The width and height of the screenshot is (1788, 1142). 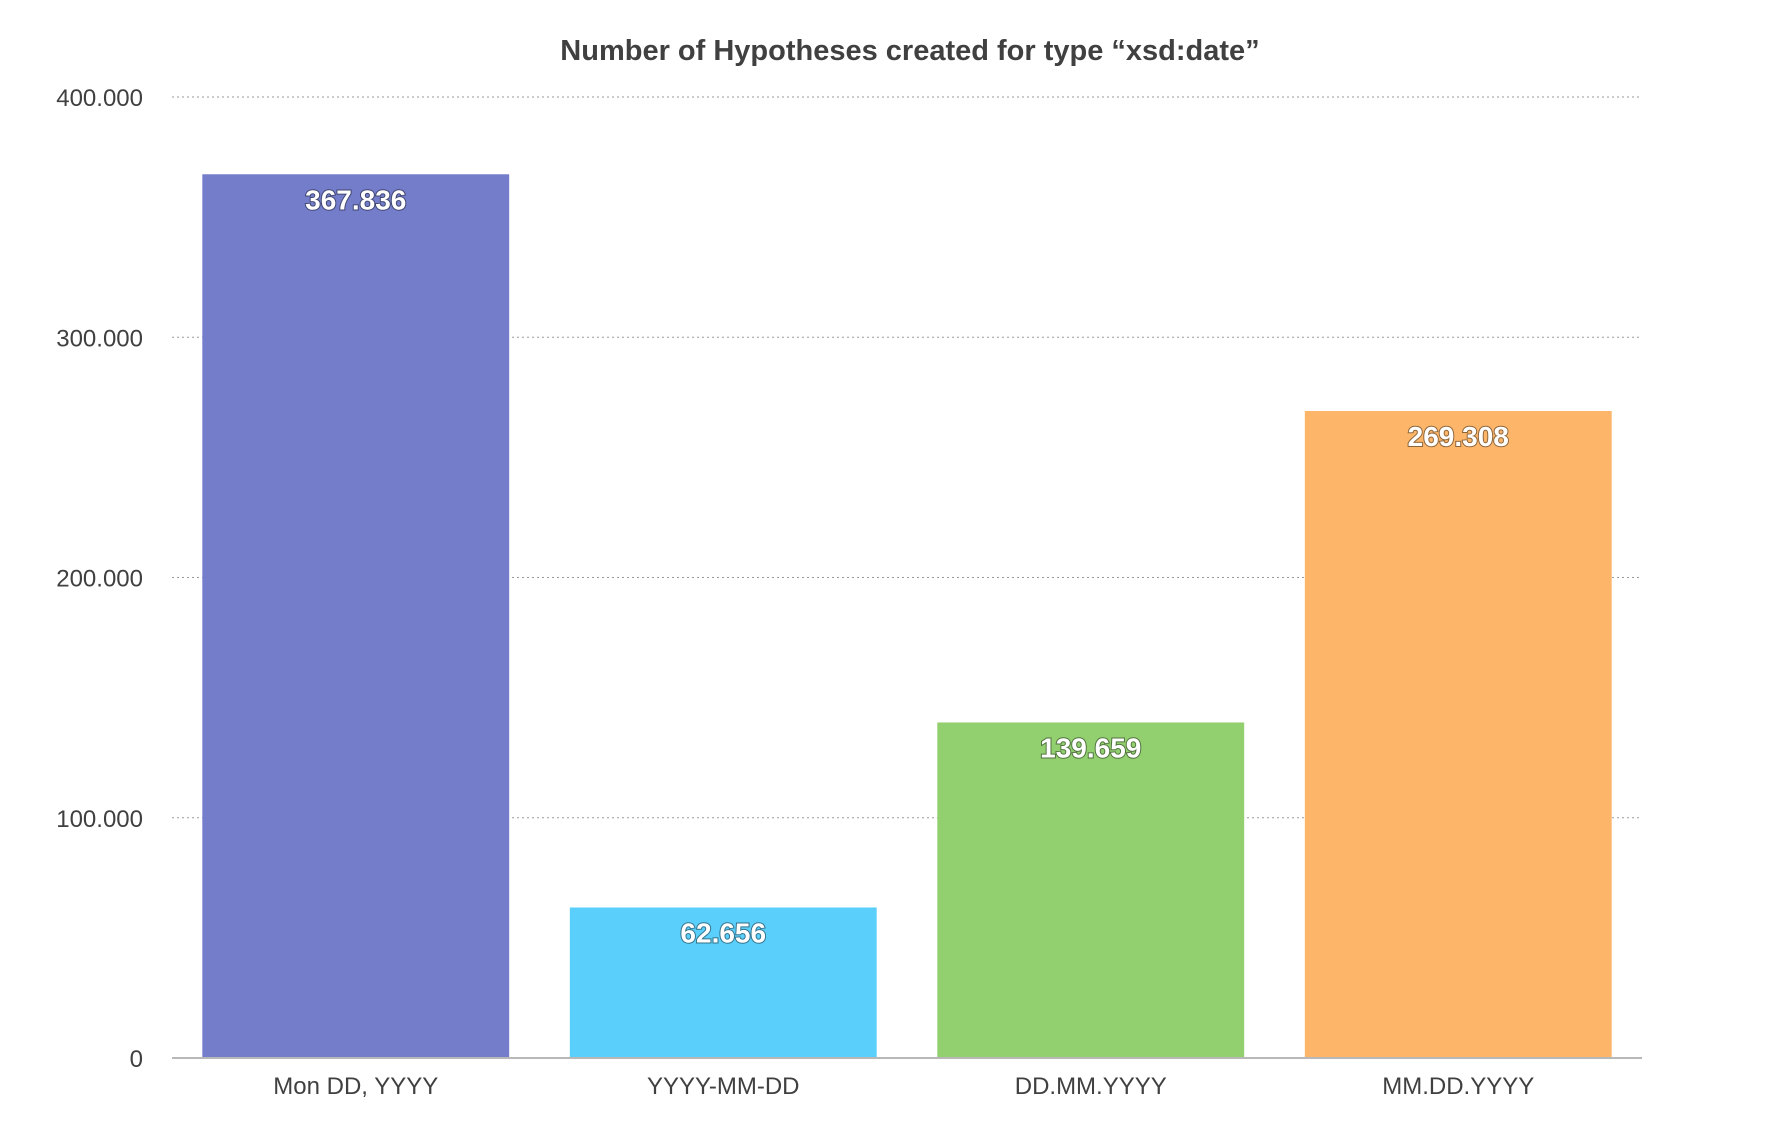 I want to click on x-category-label: DD.MM.YYYY, so click(x=1091, y=1086).